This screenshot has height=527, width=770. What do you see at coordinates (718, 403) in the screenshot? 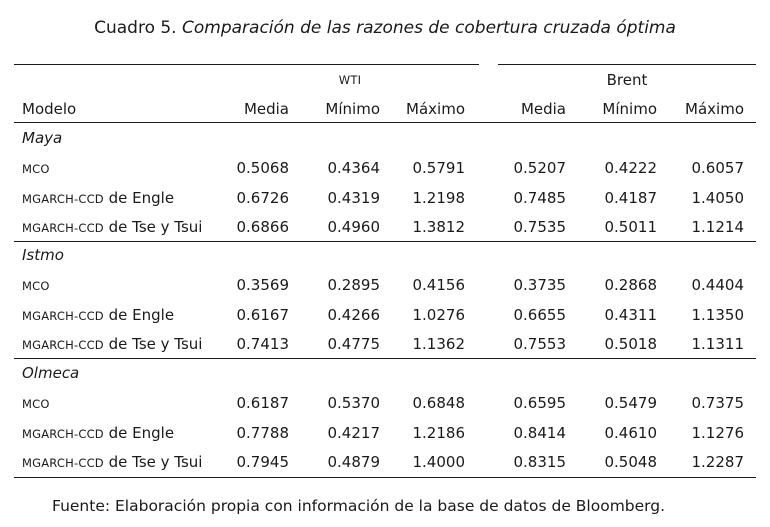
I see `table-cell: 0.7375` at bounding box center [718, 403].